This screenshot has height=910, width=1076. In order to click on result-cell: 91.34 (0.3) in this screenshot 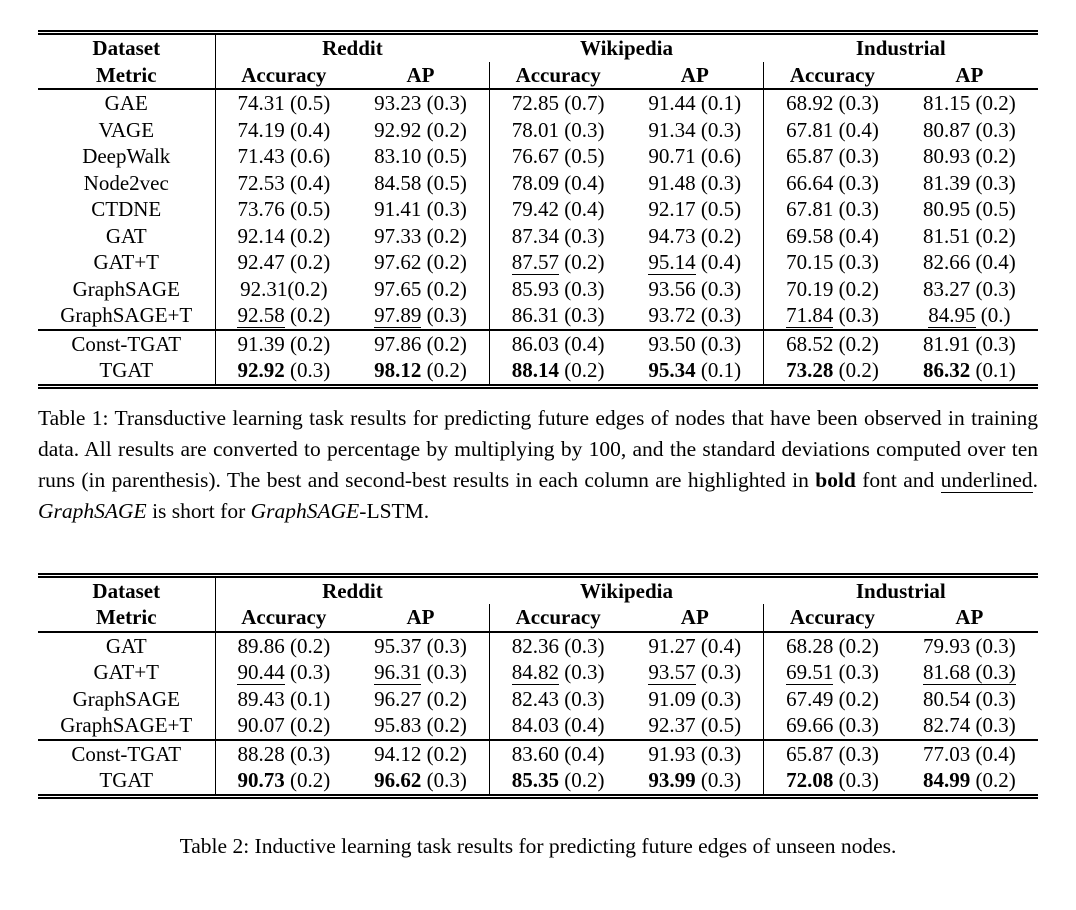, I will do `click(695, 129)`.